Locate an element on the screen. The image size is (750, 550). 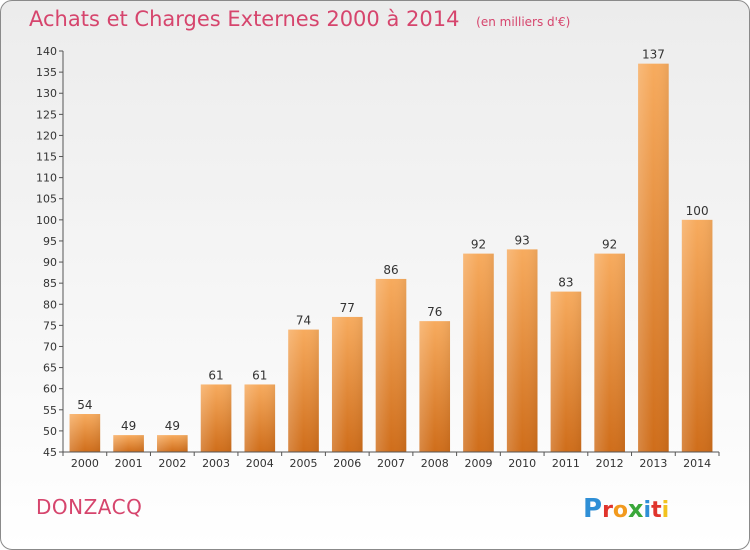
bar-value-label: 83 is located at coordinates (565, 283).